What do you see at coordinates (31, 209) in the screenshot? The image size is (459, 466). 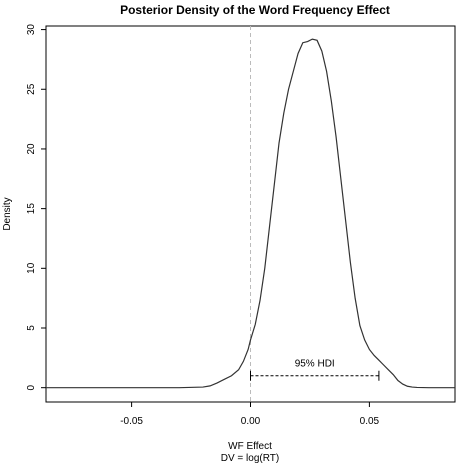 I see `y-tick-label: 15` at bounding box center [31, 209].